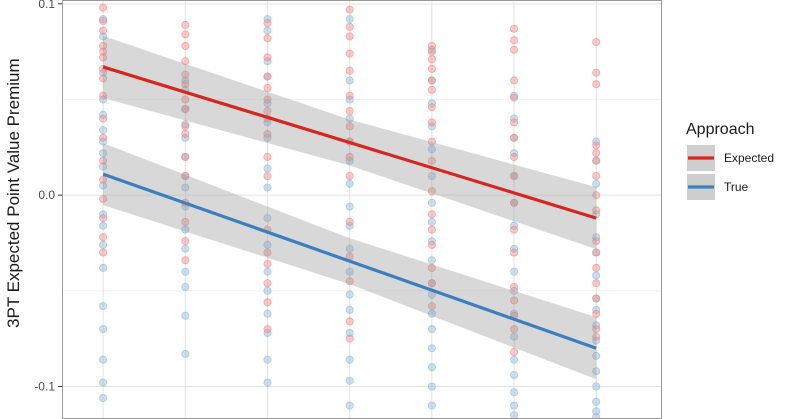 Image resolution: width=800 pixels, height=419 pixels. What do you see at coordinates (44, 386) in the screenshot?
I see `y-tick-label-2: -0.1` at bounding box center [44, 386].